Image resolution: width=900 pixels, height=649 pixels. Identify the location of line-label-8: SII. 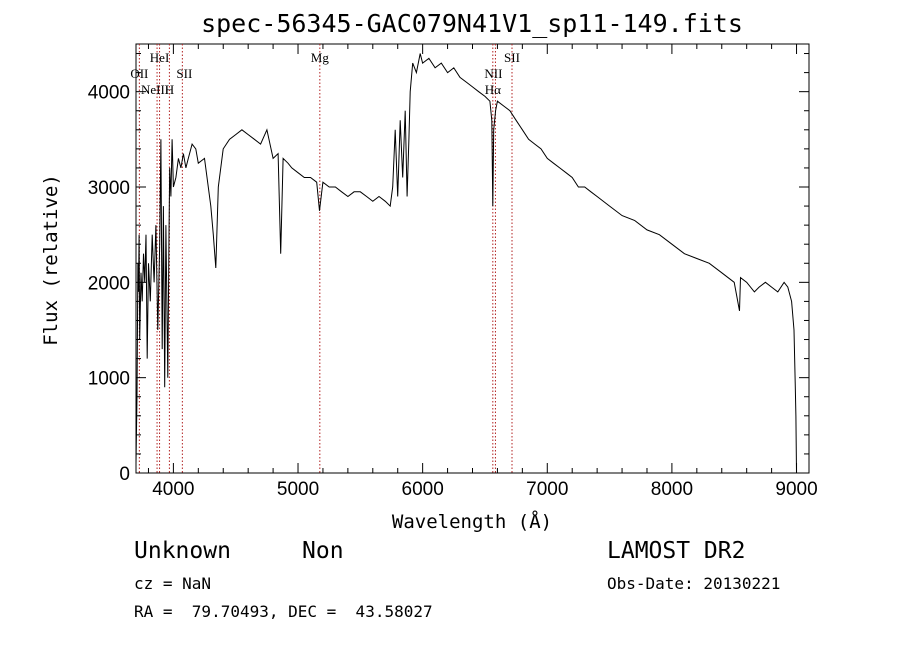
(512, 57).